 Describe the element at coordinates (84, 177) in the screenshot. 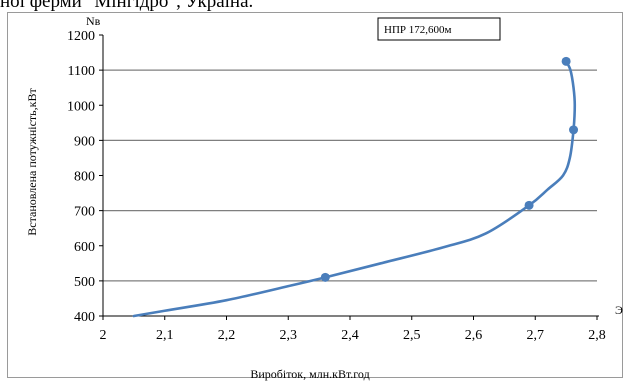

I see `y-tick-label: 800` at that location.